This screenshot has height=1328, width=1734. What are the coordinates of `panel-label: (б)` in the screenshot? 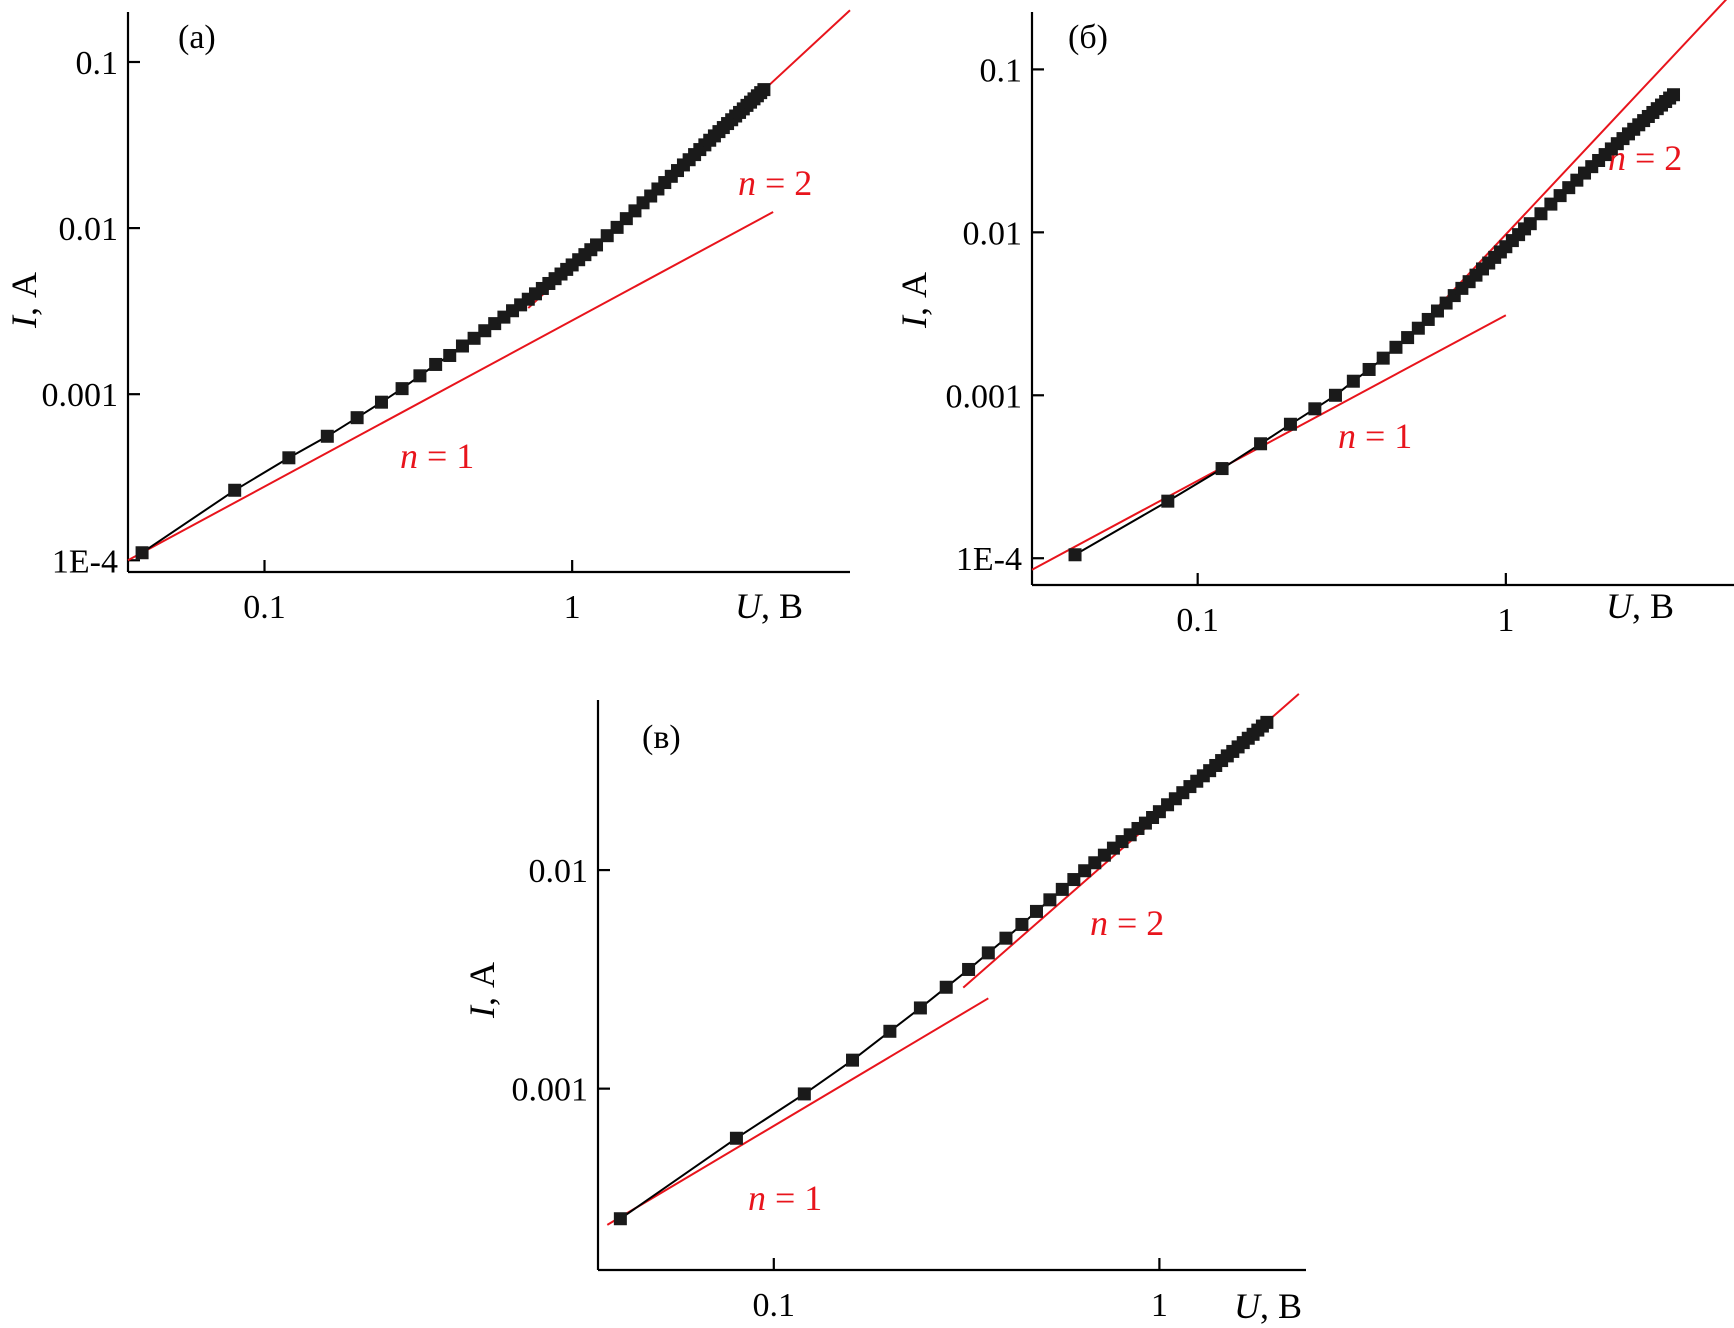 It's located at (1088, 37).